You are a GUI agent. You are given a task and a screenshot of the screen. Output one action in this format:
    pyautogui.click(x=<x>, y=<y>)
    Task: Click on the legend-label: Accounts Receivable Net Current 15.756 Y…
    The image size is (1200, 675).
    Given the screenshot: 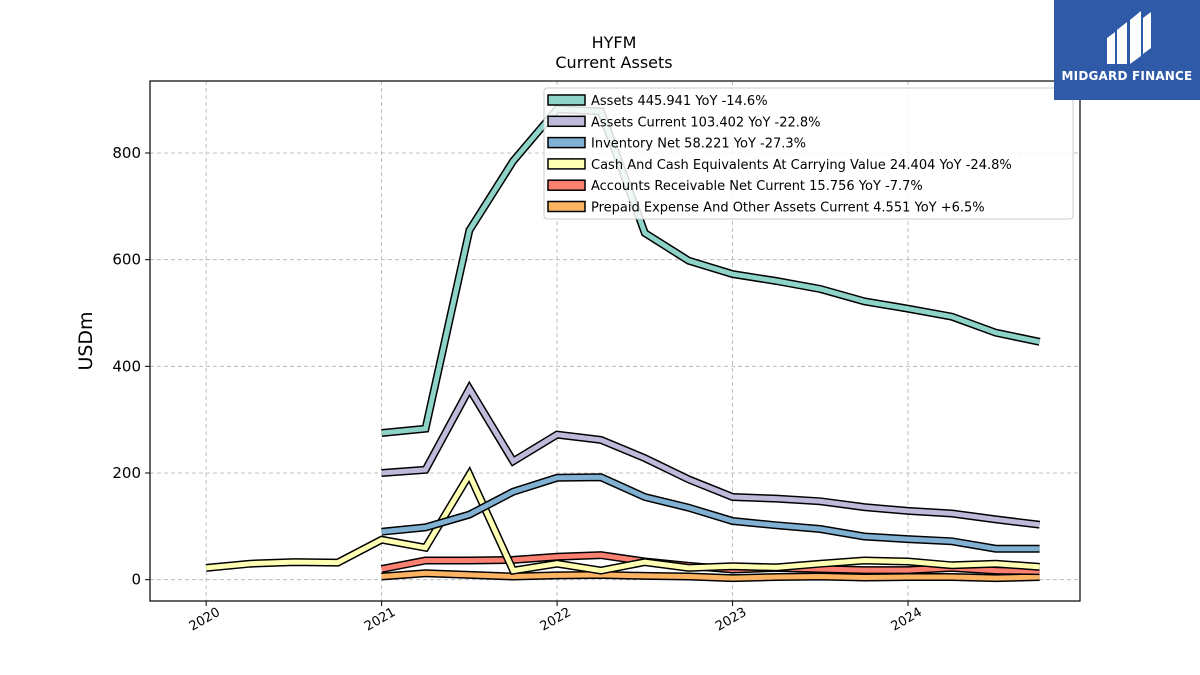 What is the action you would take?
    pyautogui.click(x=757, y=186)
    